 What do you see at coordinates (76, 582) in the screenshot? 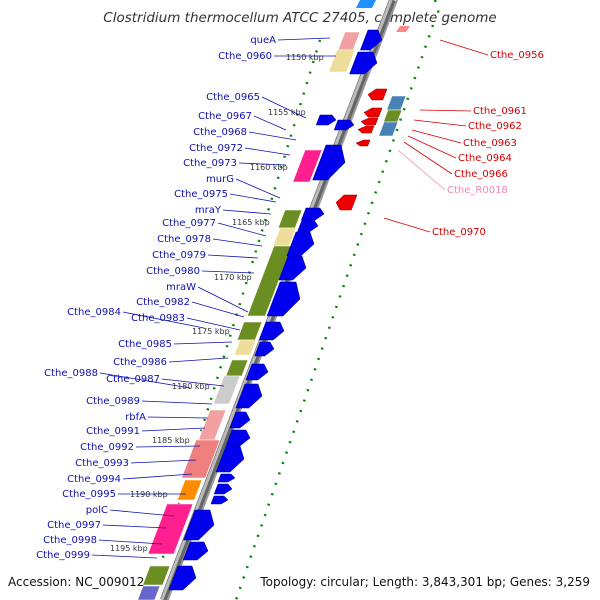
I see `accession-label: Accession: NC_009012` at bounding box center [76, 582].